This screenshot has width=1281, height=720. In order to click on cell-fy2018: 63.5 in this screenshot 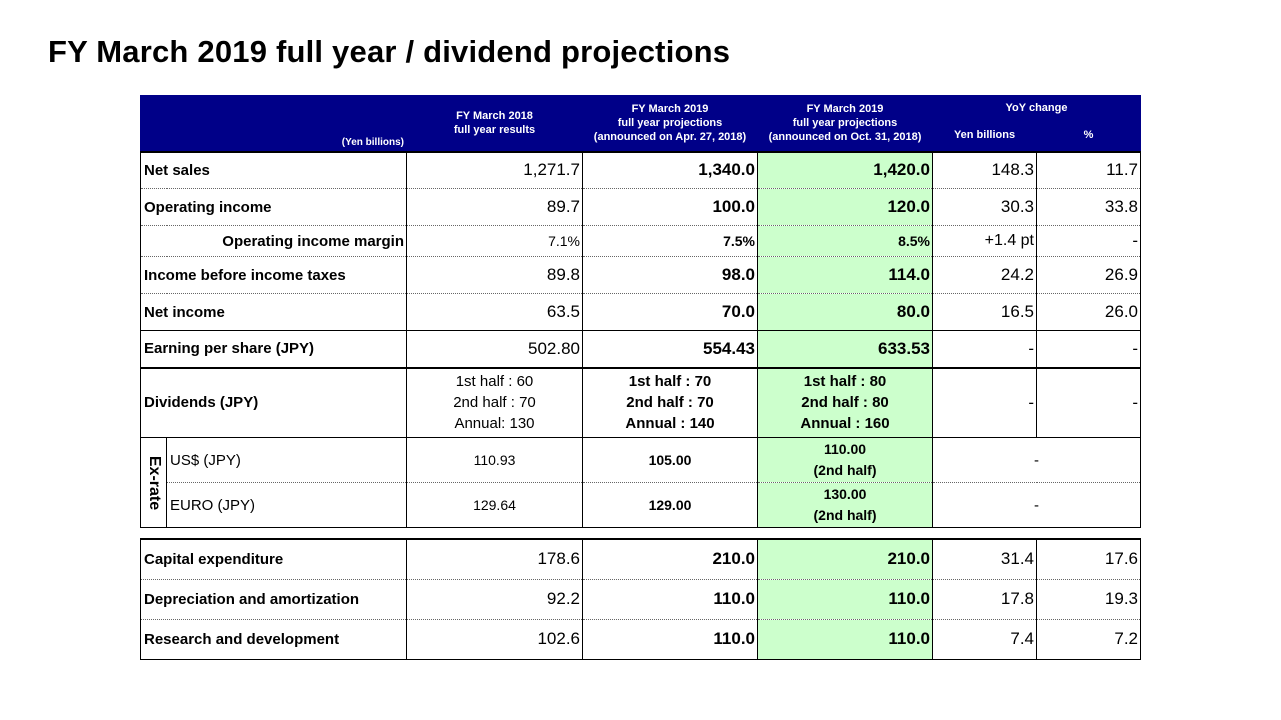, I will do `click(494, 312)`.